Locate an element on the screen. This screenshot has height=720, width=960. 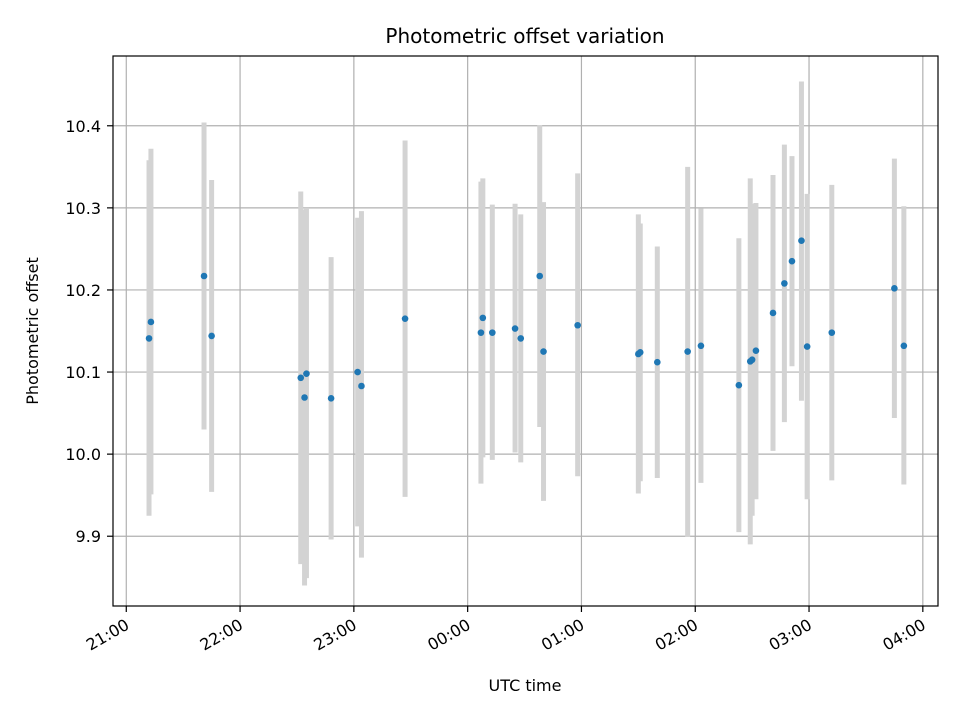
y-tick-label: 10.2 is located at coordinates (83, 290).